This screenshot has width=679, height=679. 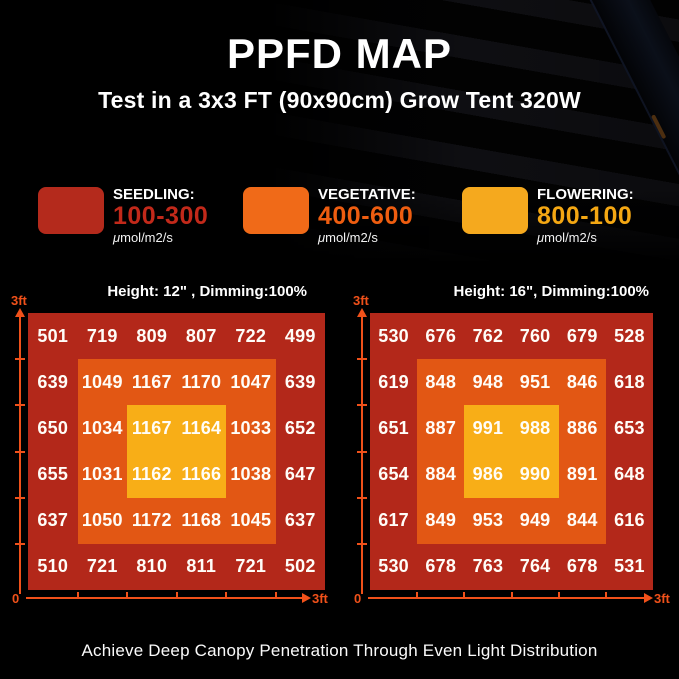 I want to click on ppfd-value-cell: 807, so click(x=201, y=336).